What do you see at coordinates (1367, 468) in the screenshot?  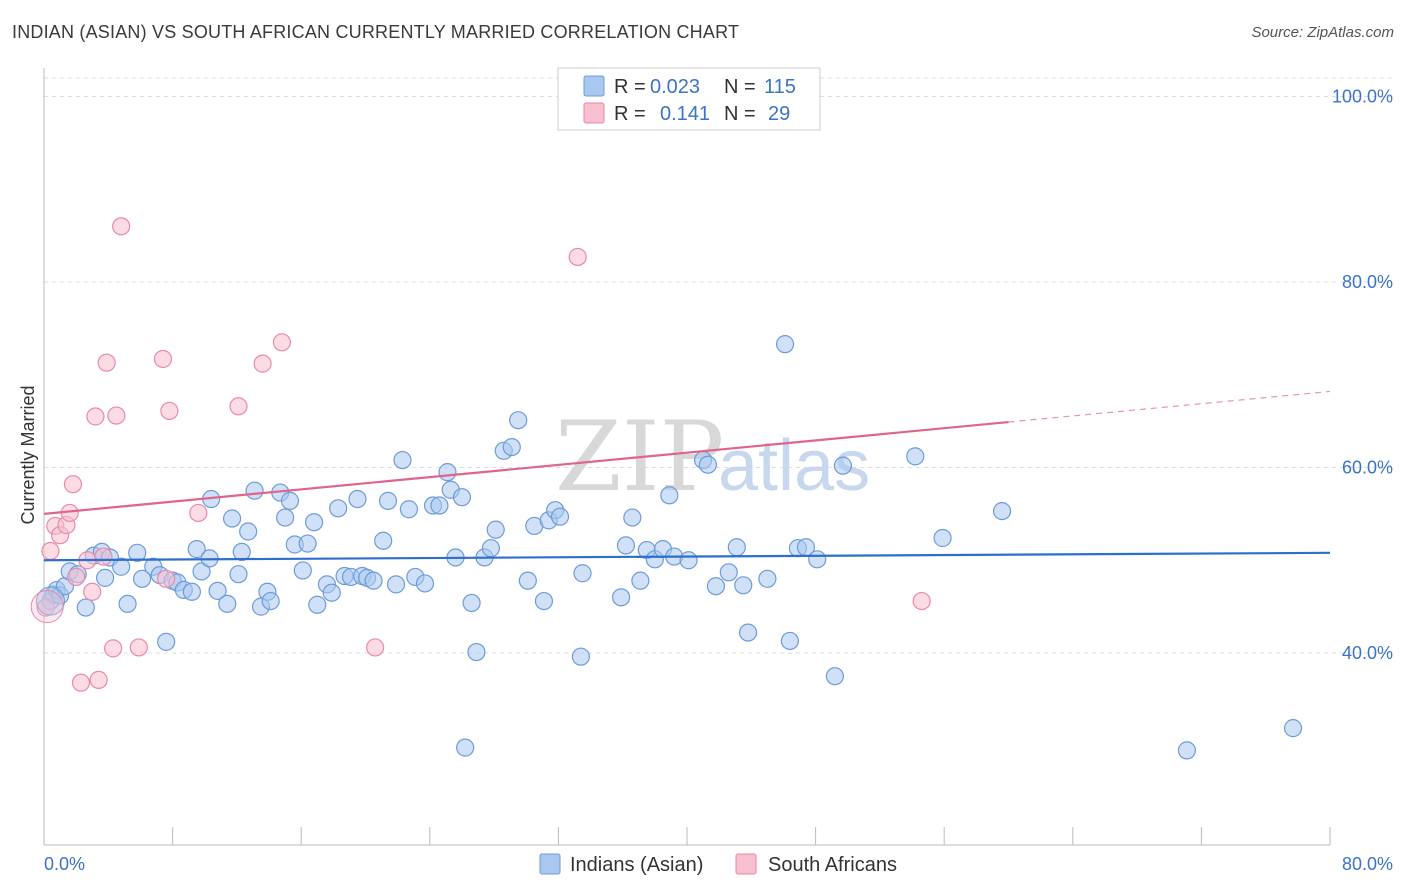 I see `y-tick-label: 60.0%` at bounding box center [1367, 468].